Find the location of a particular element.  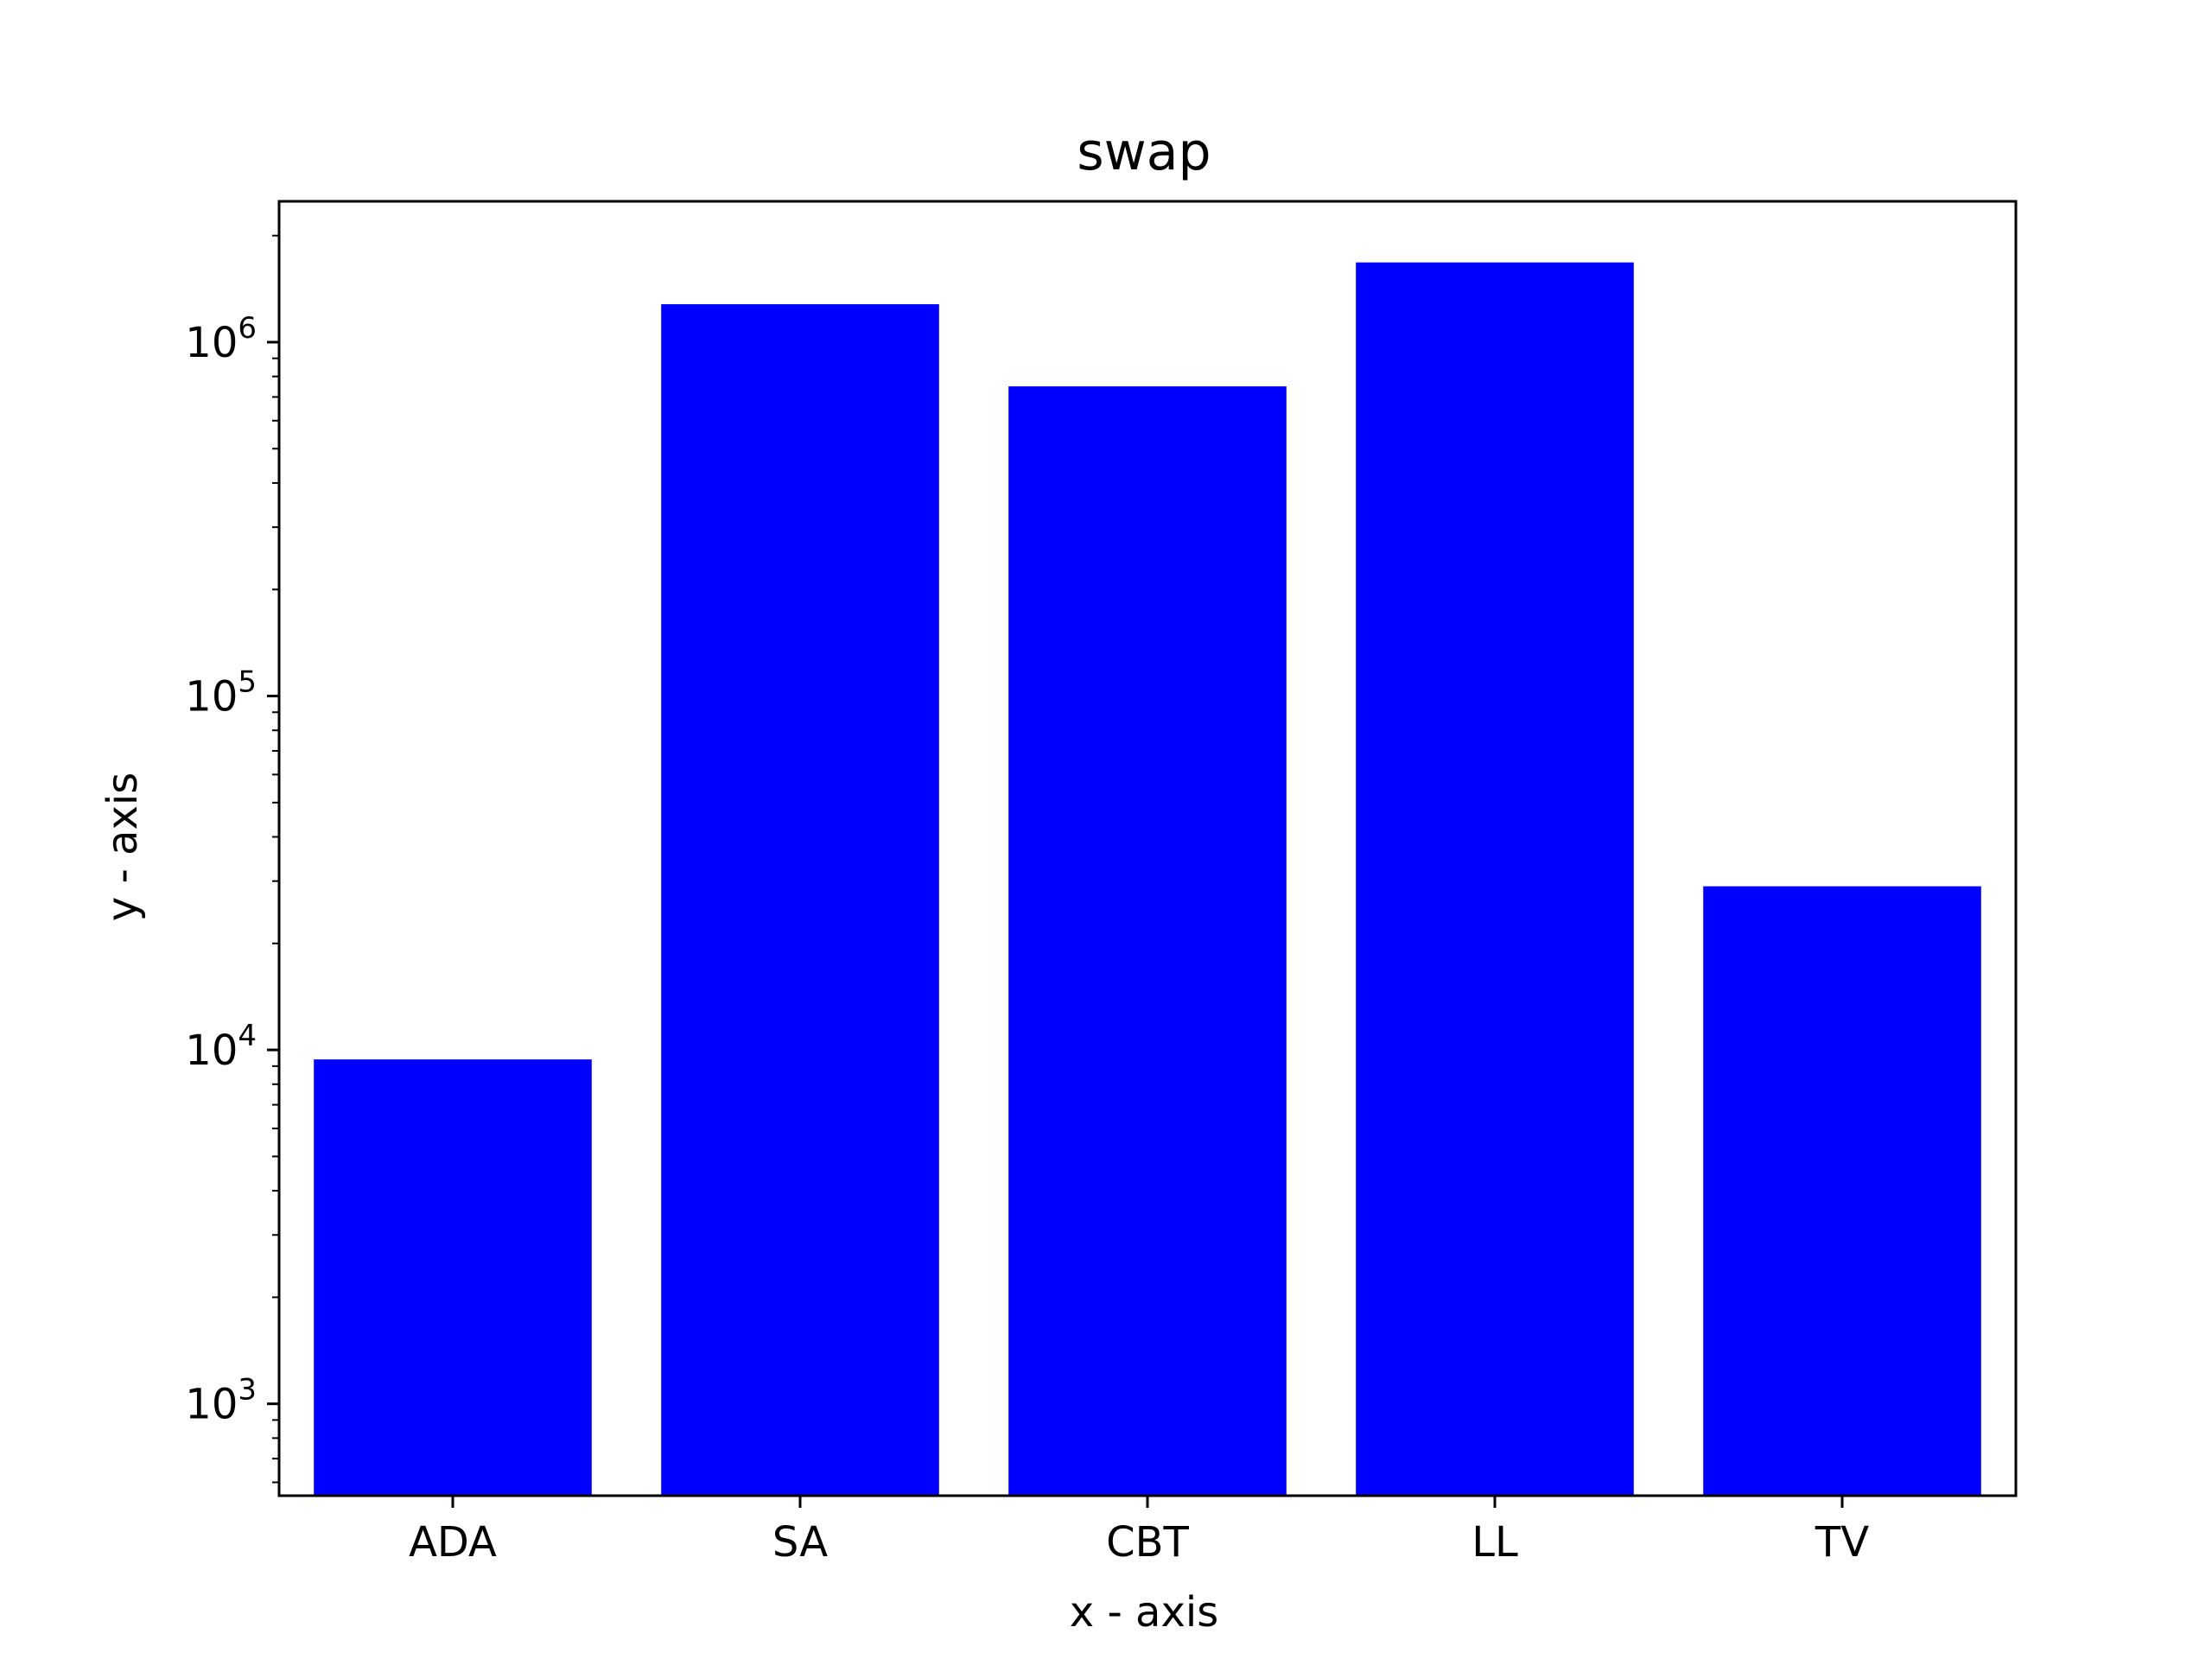

y-axis-label: y - axis is located at coordinates (123, 846).